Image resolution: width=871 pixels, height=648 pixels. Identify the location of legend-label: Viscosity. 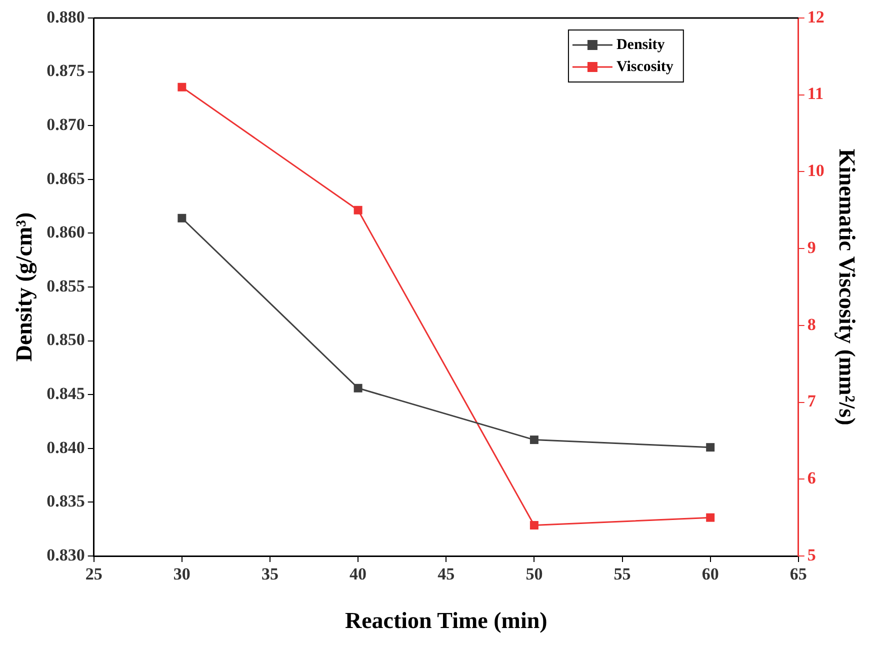
(645, 66).